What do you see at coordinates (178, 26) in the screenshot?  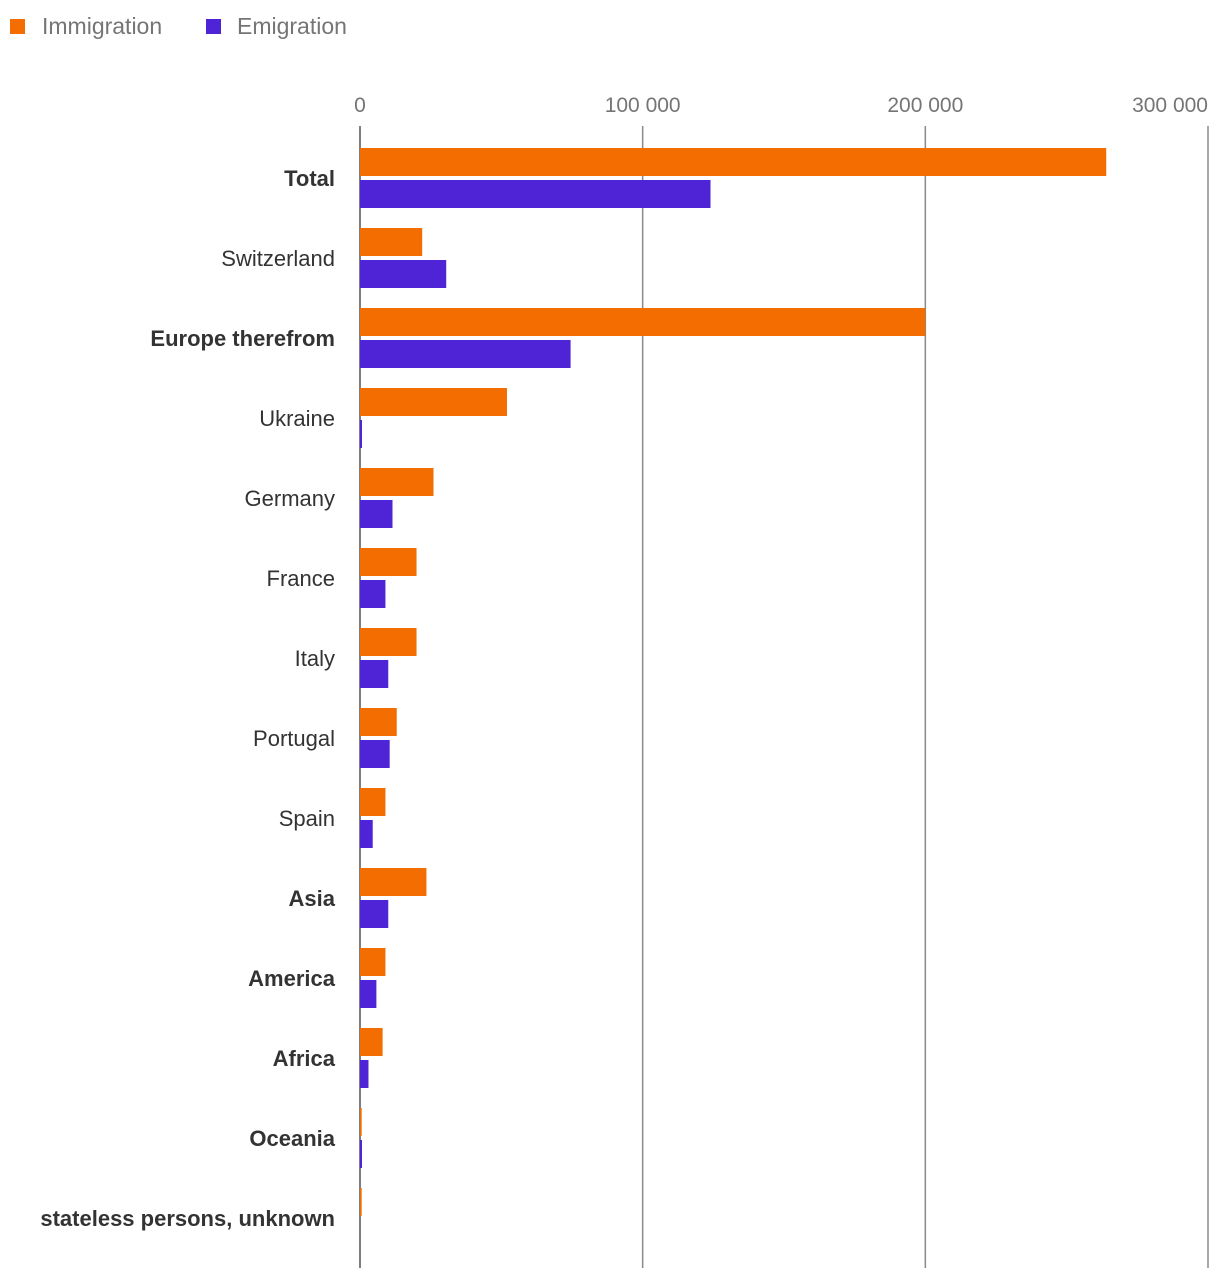 I see `chart-legend: Immigration Emigration` at bounding box center [178, 26].